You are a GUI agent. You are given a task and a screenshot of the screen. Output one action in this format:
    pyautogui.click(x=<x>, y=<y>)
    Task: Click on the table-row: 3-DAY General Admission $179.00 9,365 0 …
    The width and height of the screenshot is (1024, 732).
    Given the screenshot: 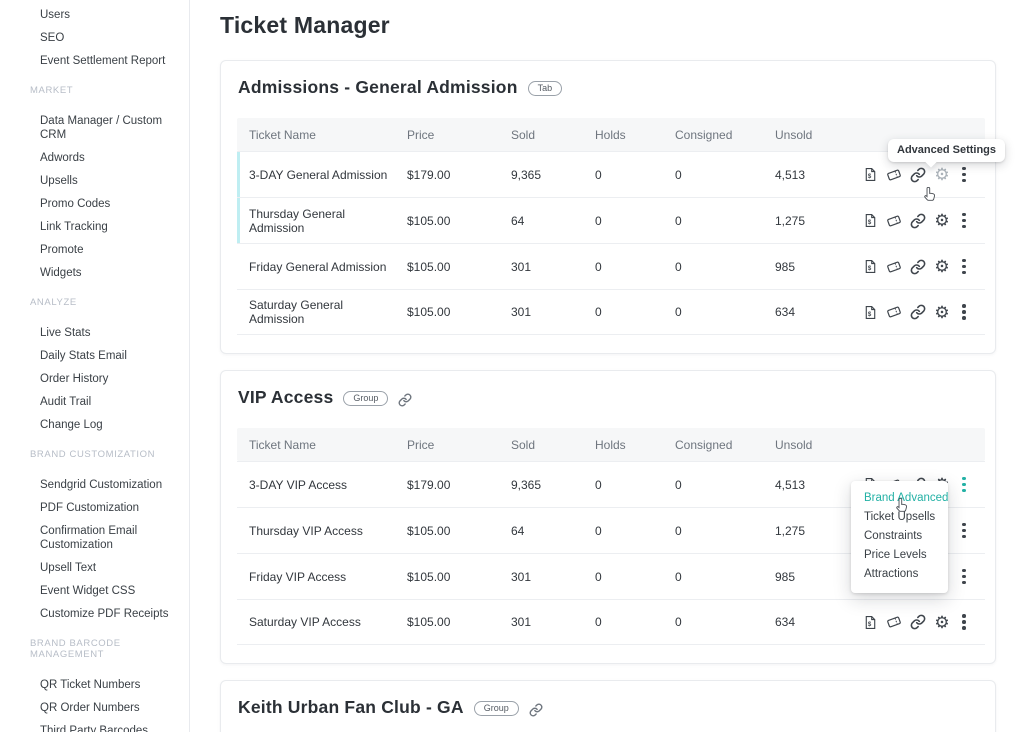 What is the action you would take?
    pyautogui.click(x=611, y=174)
    